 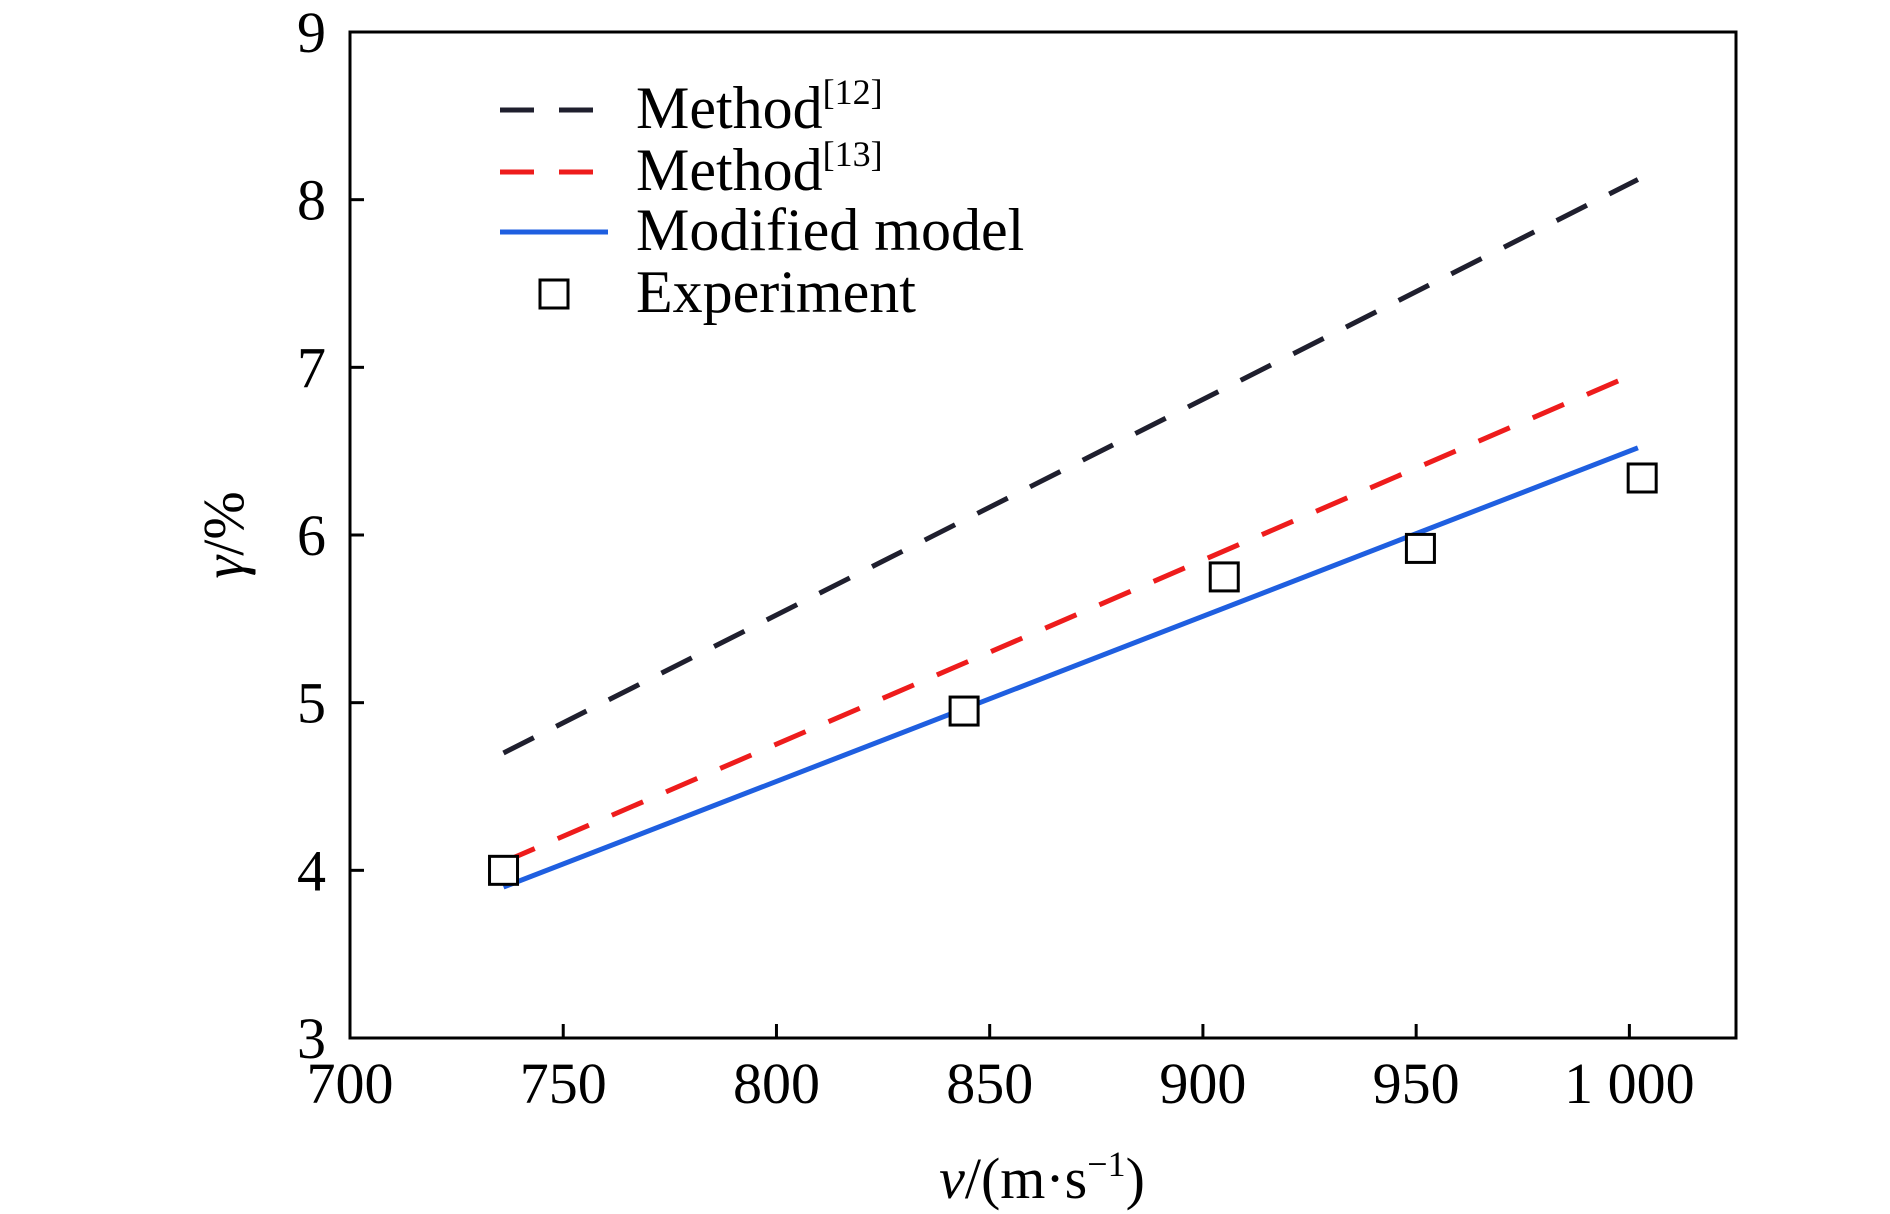 What do you see at coordinates (759, 168) in the screenshot?
I see `legend-label-2: Method[13]` at bounding box center [759, 168].